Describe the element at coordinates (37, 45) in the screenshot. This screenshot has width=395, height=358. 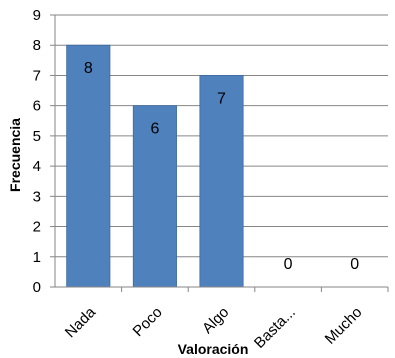
I see `y-tick-label: 8` at that location.